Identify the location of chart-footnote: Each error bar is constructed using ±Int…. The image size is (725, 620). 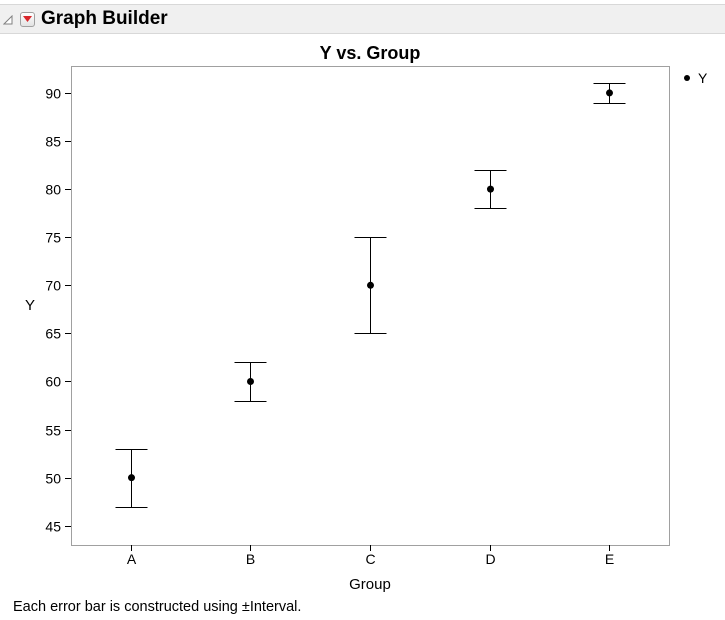
(157, 607).